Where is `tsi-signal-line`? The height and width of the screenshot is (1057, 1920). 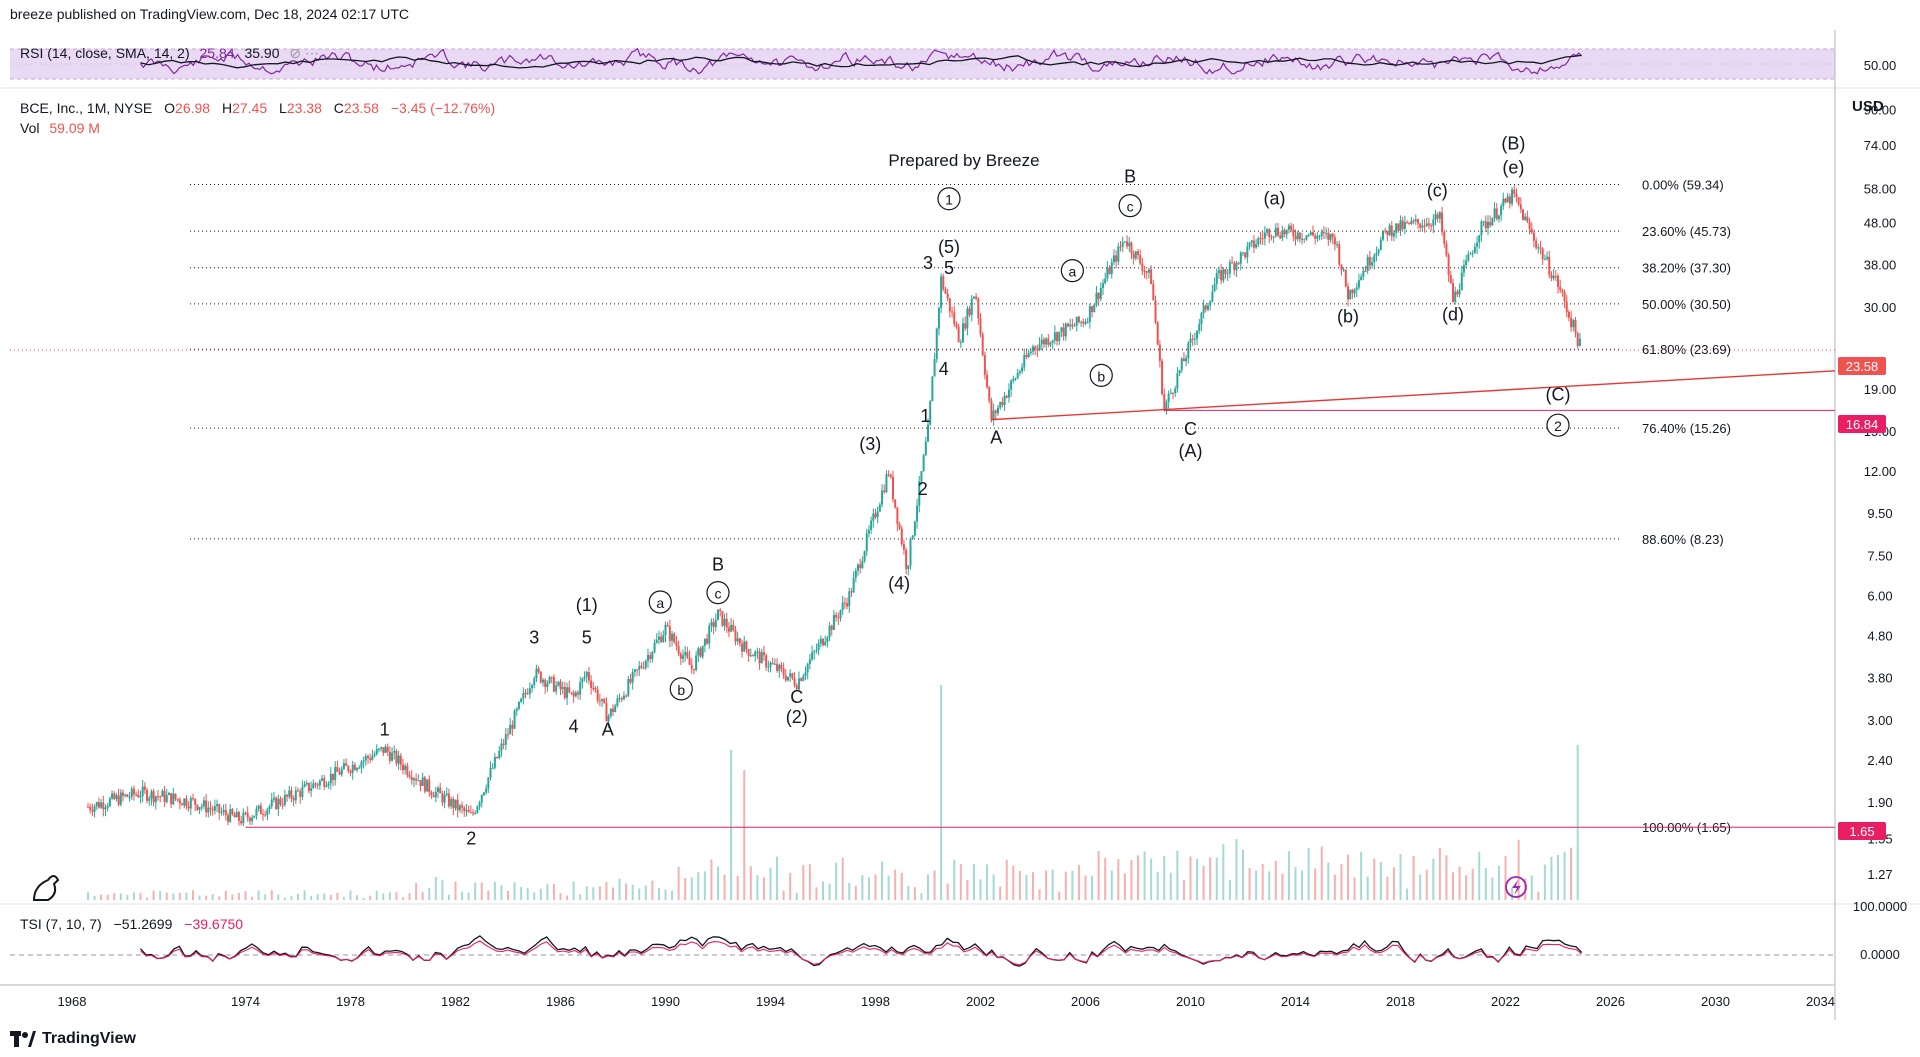 tsi-signal-line is located at coordinates (861, 953).